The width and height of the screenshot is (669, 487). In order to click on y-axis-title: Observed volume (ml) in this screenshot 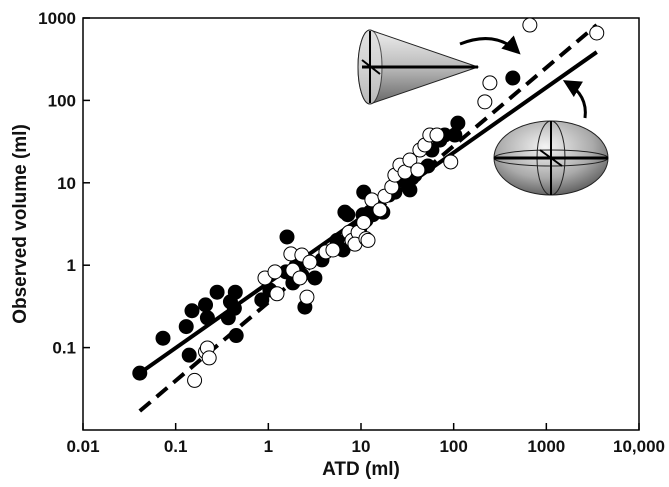, I will do `click(20, 224)`.